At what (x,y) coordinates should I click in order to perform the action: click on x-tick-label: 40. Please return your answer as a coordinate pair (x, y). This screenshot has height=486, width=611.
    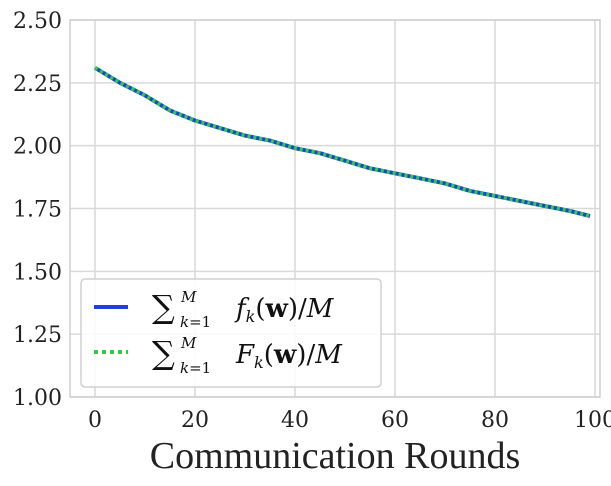
    Looking at the image, I should click on (295, 420).